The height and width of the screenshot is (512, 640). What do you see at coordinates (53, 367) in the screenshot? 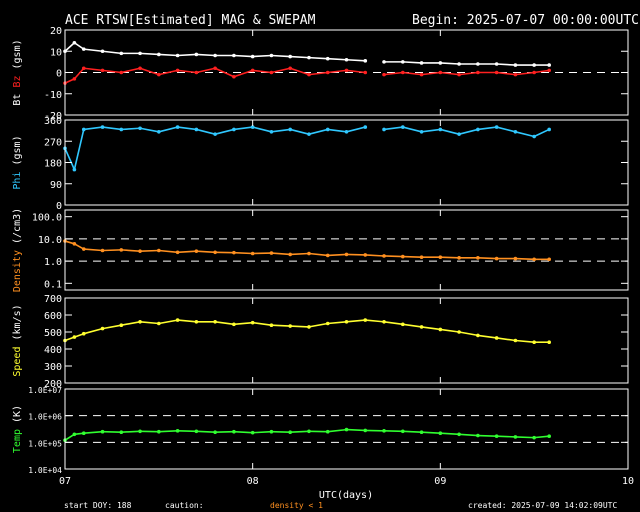
I see `y-tick-label: 300` at bounding box center [53, 367].